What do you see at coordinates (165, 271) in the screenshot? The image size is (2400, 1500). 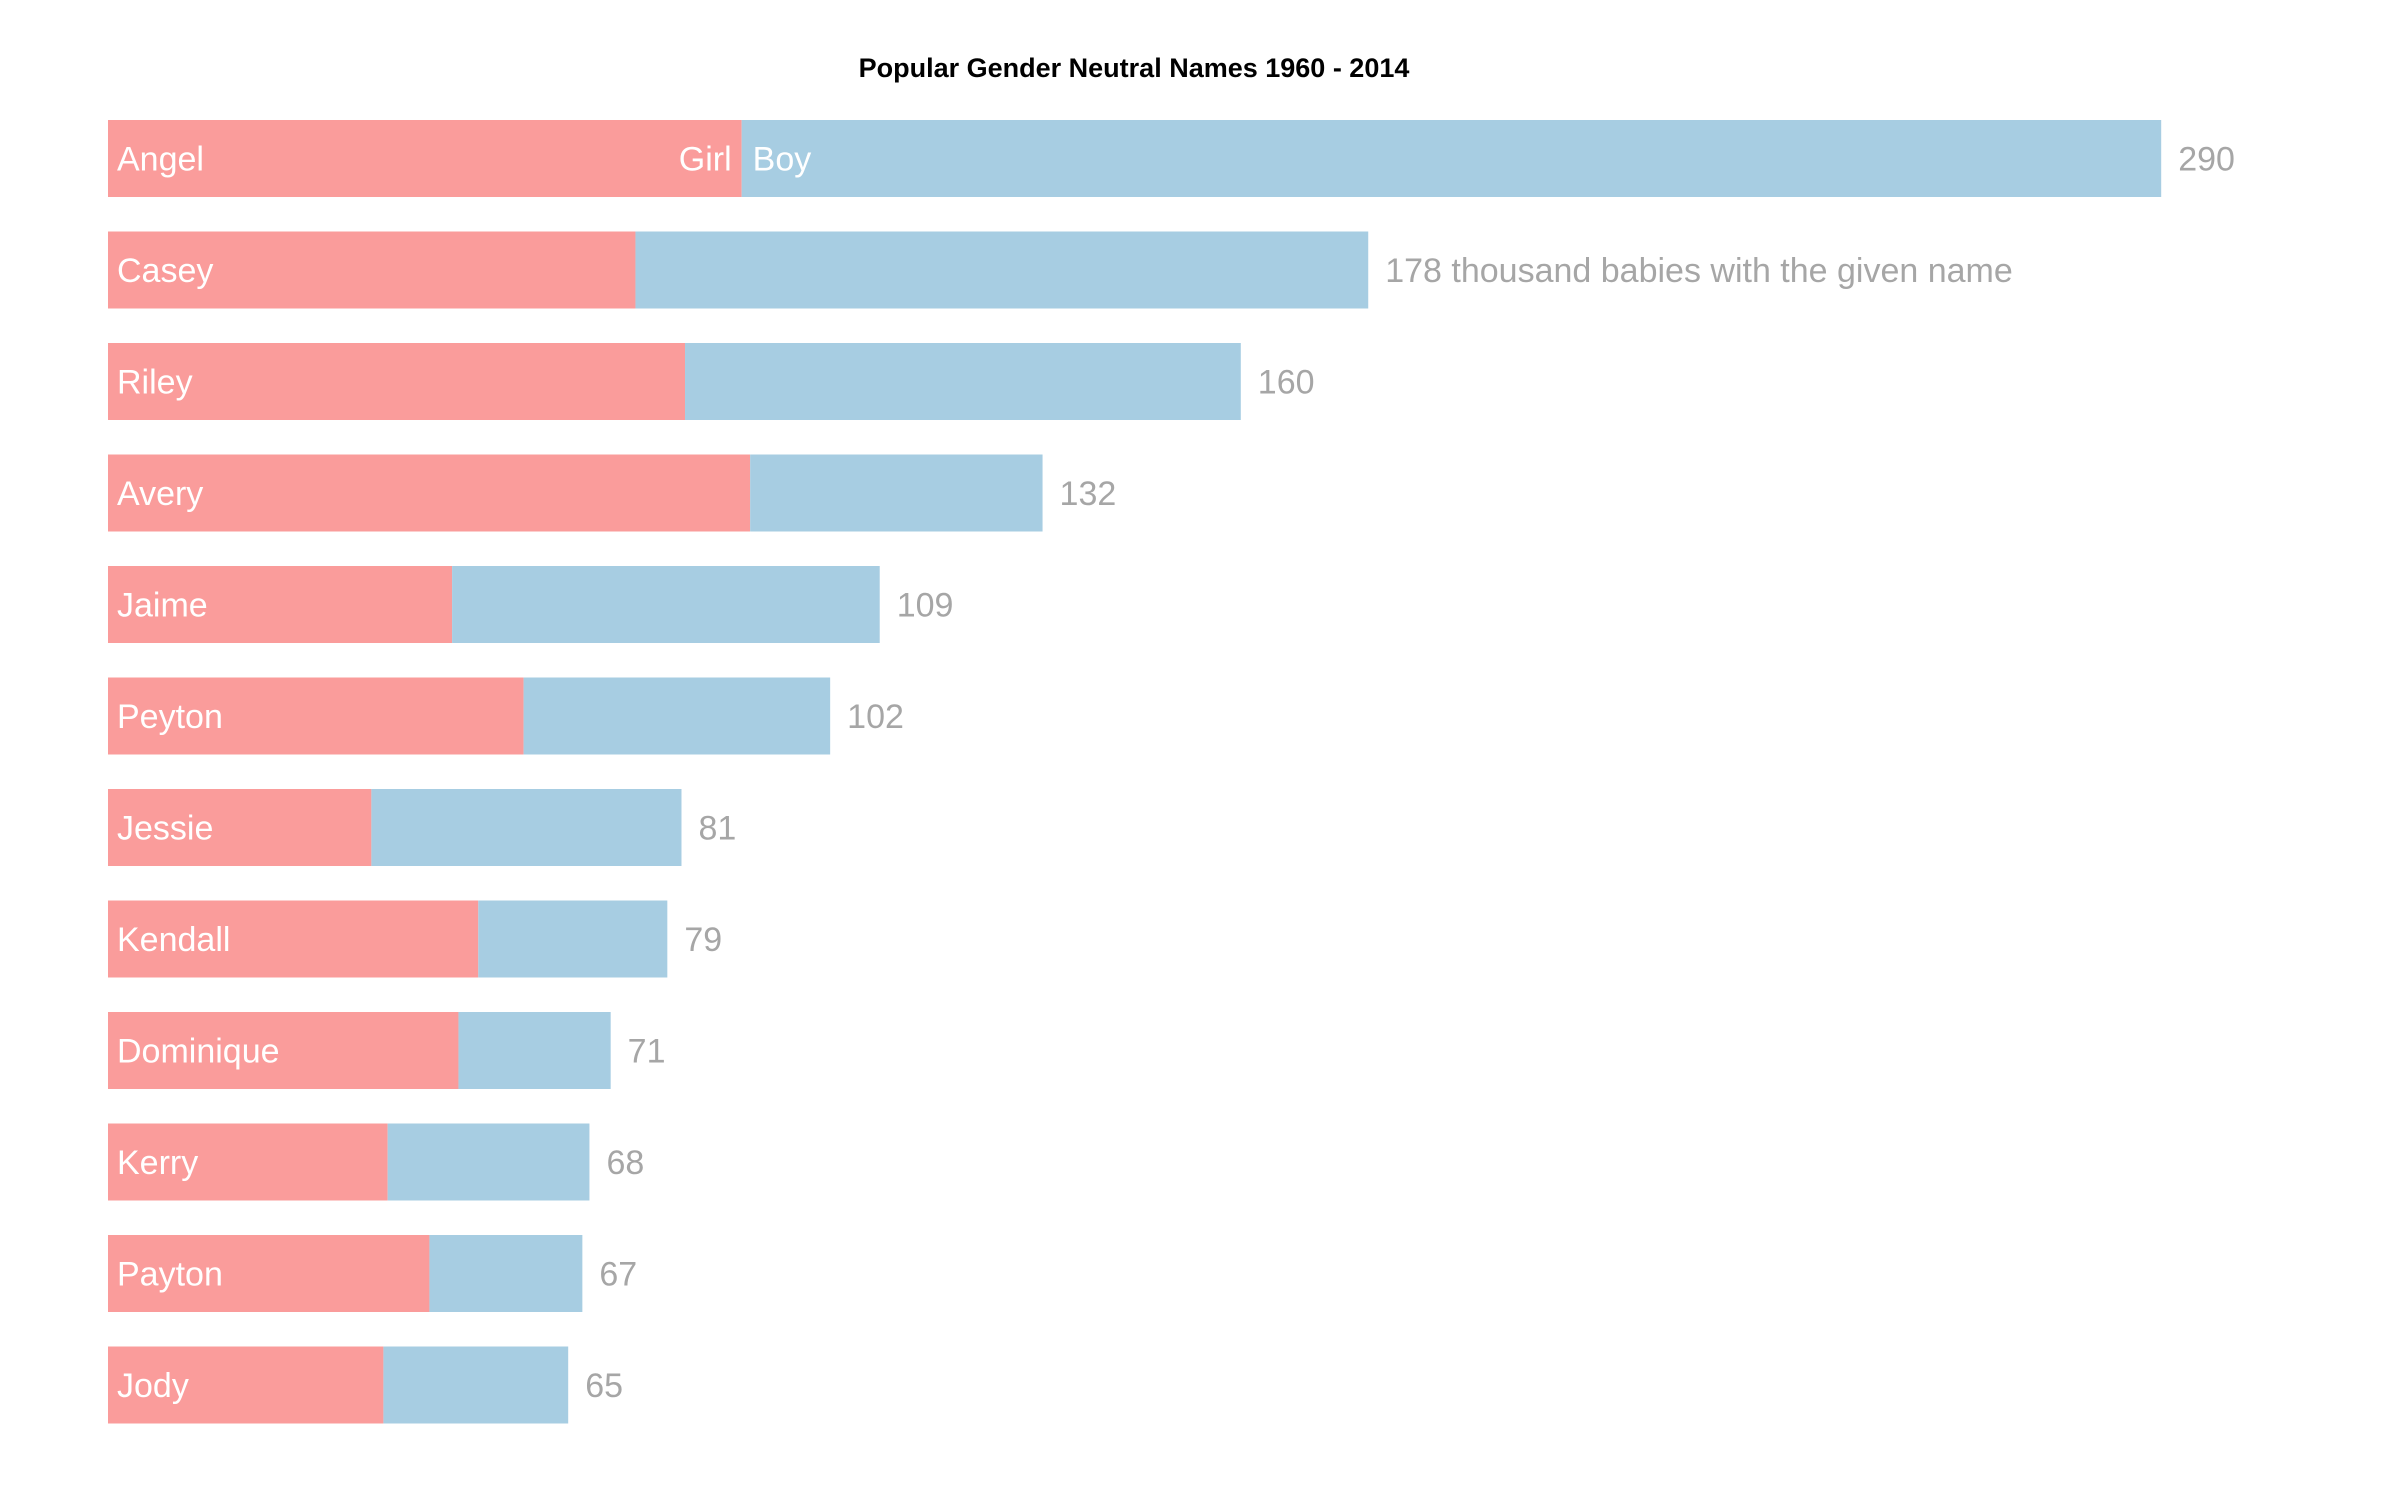 I see `category-label: Casey` at bounding box center [165, 271].